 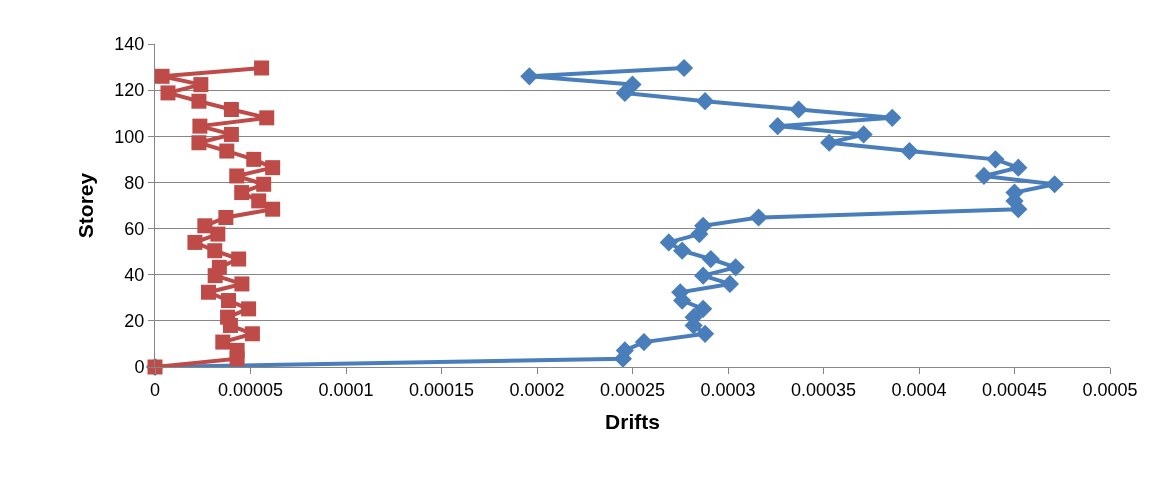 What do you see at coordinates (139, 367) in the screenshot?
I see `y-tick-label: 0` at bounding box center [139, 367].